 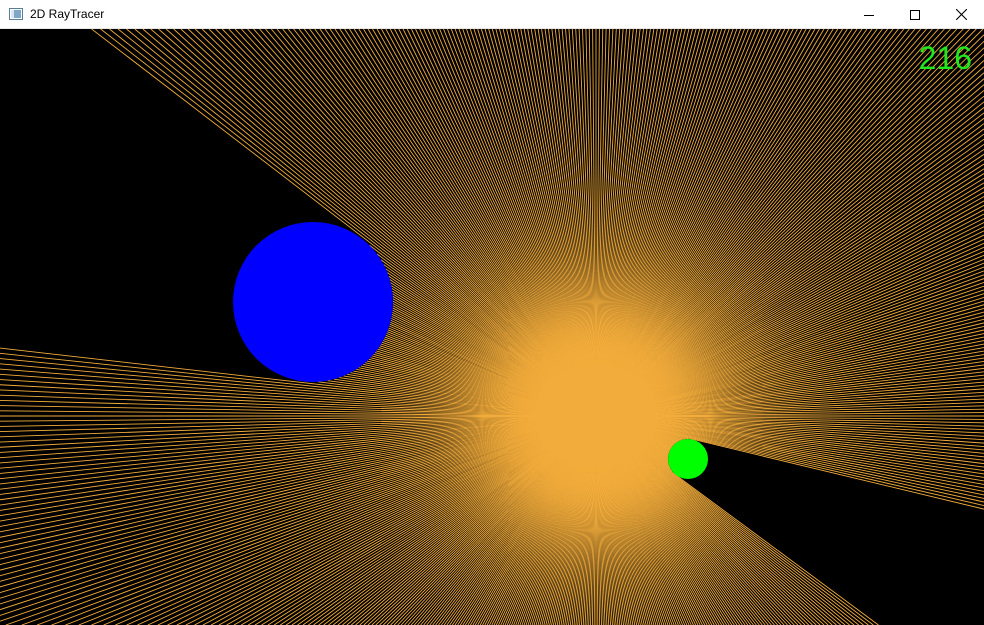 I want to click on minimize-button, so click(x=869, y=14).